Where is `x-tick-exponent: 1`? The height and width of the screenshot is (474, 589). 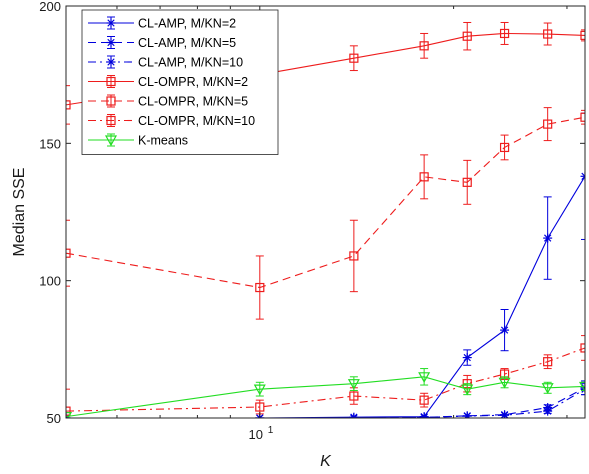
x-tick-exponent: 1 is located at coordinates (271, 430).